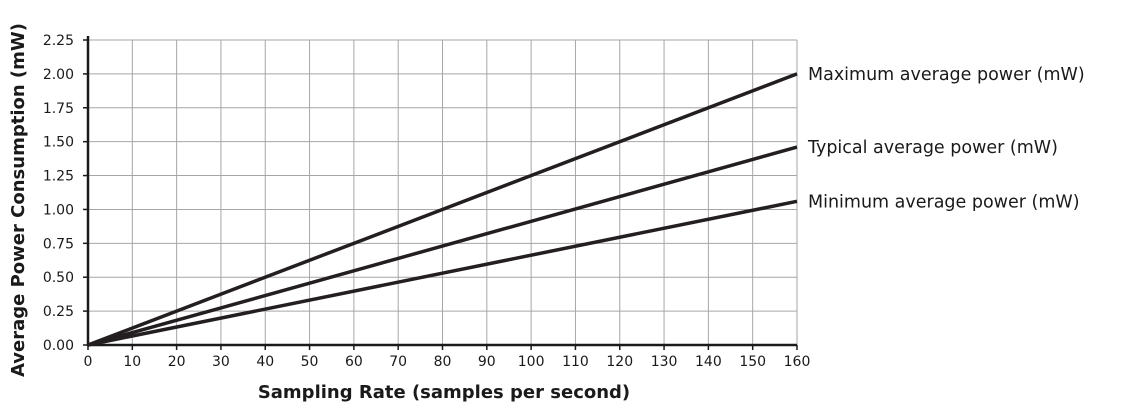 The width and height of the screenshot is (1123, 404). I want to click on y-tick-label: 1.00, so click(58, 210).